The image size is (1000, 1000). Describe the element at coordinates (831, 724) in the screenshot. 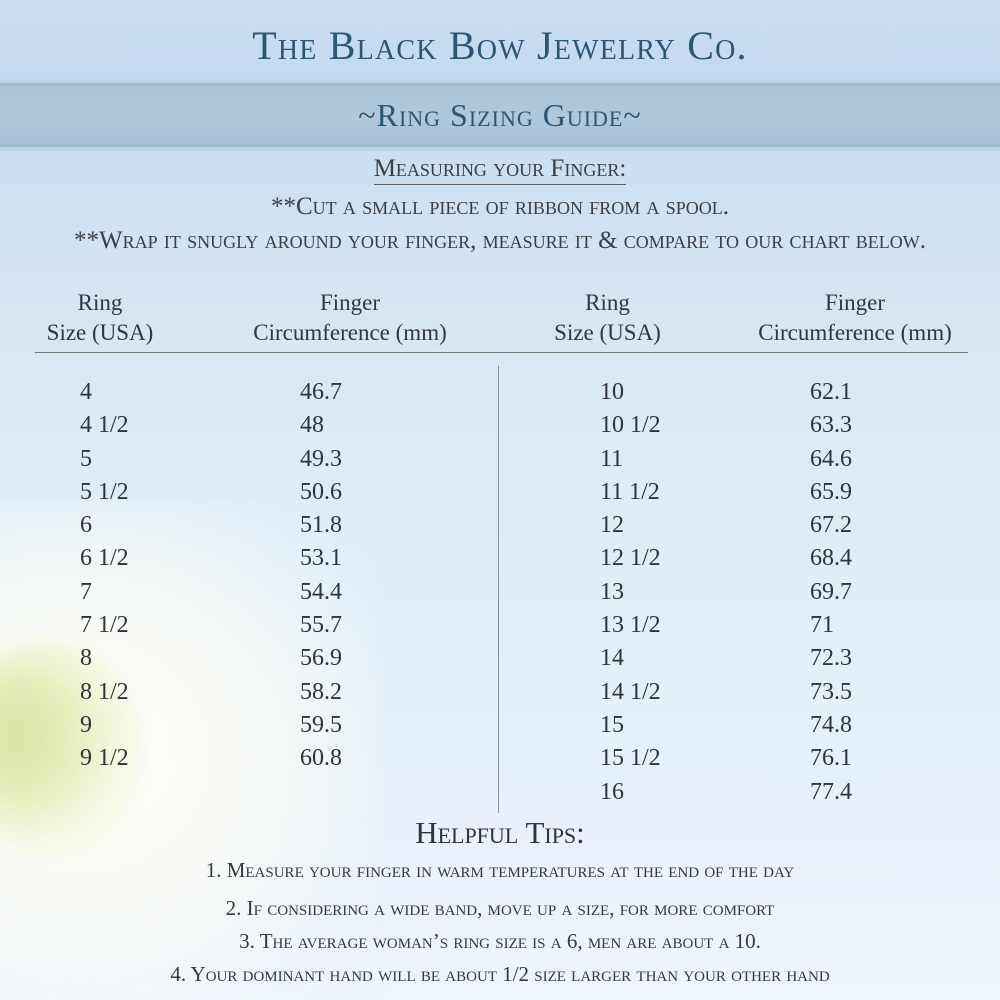

I see `cell-circumference: 74.8` at that location.